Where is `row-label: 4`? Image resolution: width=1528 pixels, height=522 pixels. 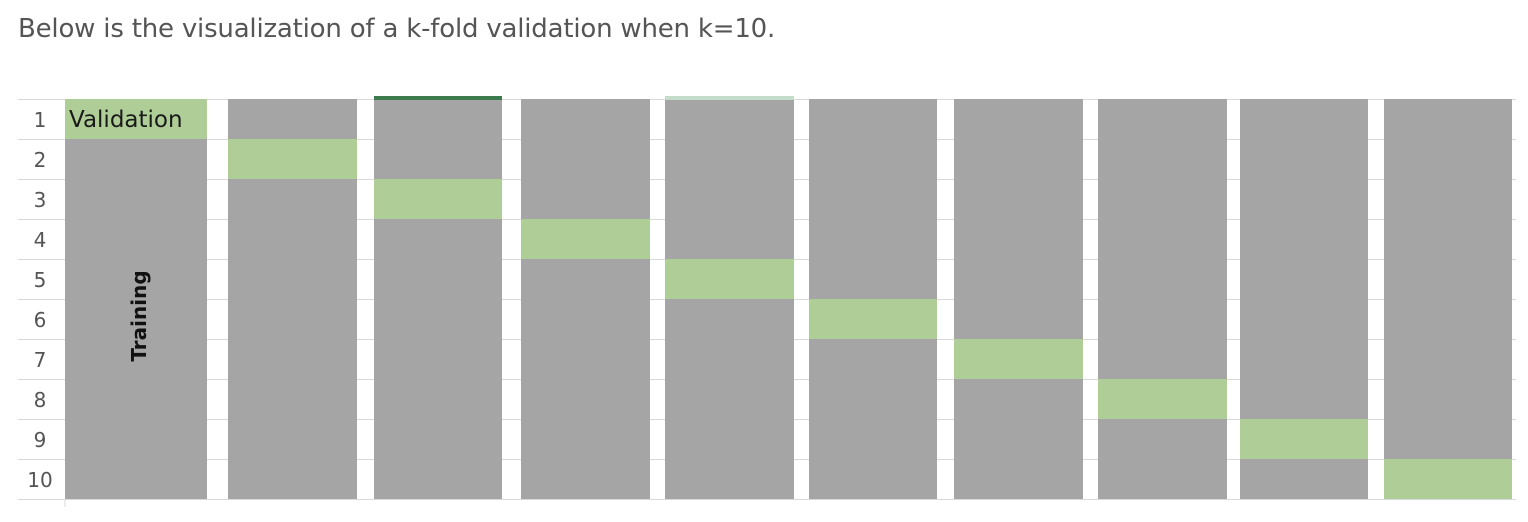
row-label: 4 is located at coordinates (40, 240).